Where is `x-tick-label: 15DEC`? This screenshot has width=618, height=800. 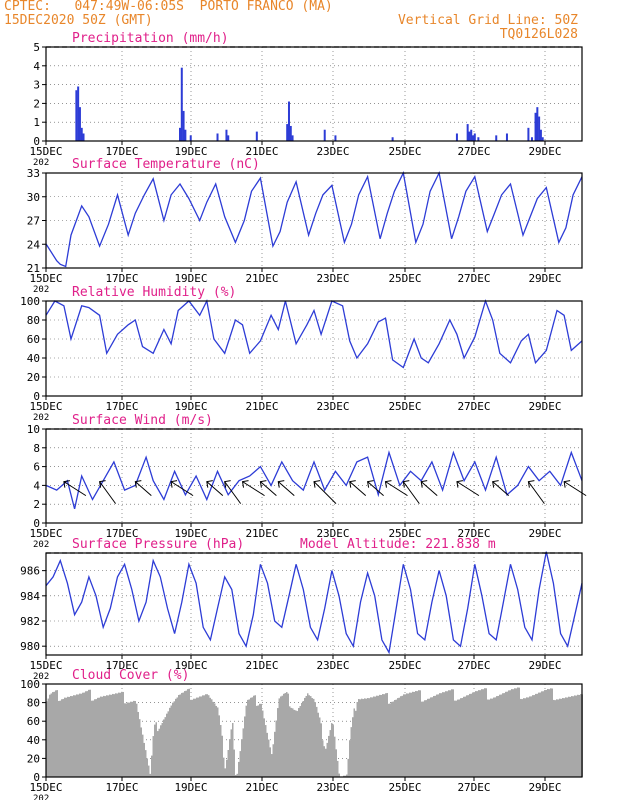 x-tick-label: 15DEC is located at coordinates (45, 787).